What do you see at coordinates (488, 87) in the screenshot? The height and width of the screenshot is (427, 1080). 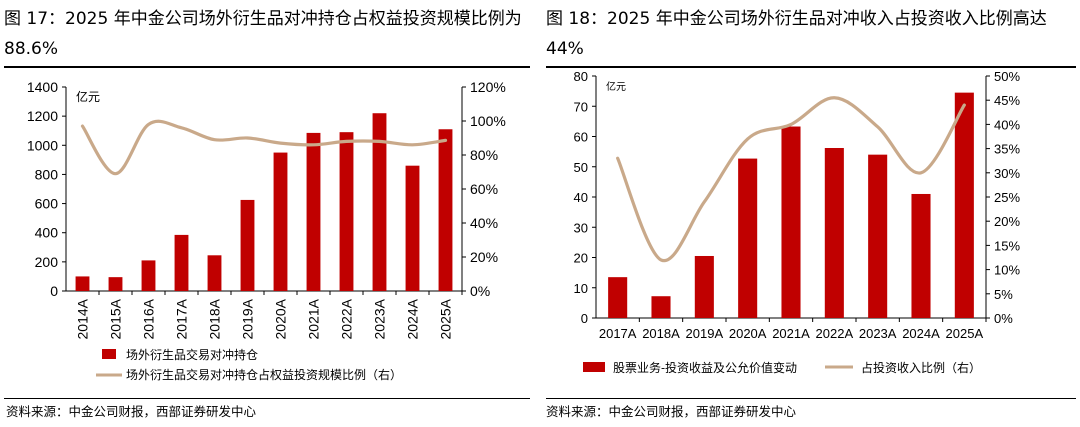 I see `left-right-tick-label: 120%` at bounding box center [488, 87].